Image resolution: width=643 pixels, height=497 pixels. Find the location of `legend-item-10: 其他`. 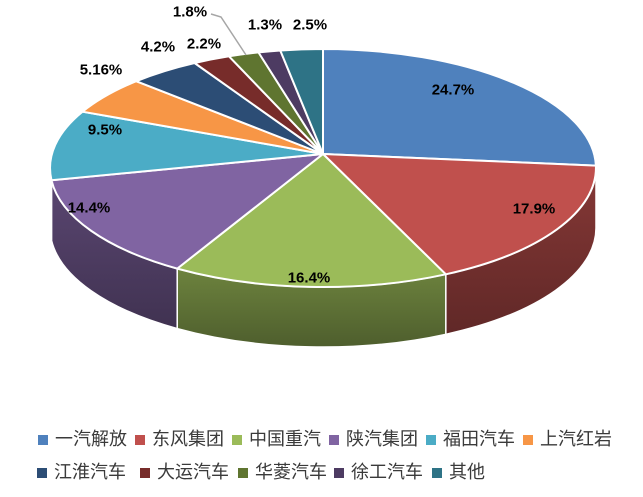

legend-item-10: 其他 is located at coordinates (458, 472).